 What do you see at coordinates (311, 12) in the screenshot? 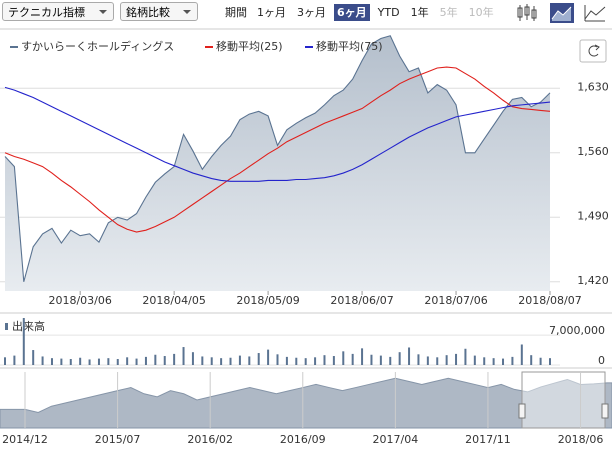
I see `range-button: 3ヶ月` at bounding box center [311, 12].